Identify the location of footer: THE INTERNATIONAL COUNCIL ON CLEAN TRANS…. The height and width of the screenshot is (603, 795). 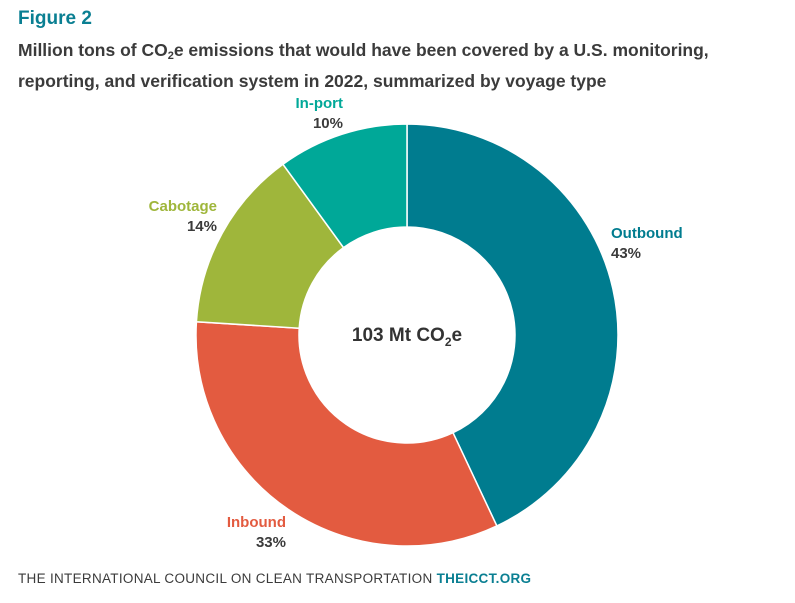
(274, 578).